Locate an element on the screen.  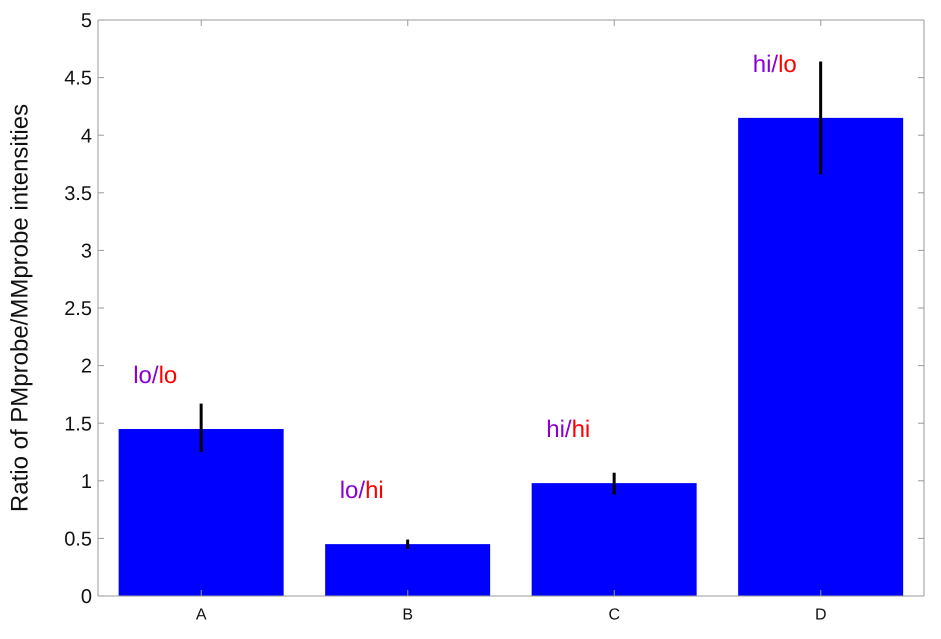
y-tick-label: 0.5 is located at coordinates (78, 539).